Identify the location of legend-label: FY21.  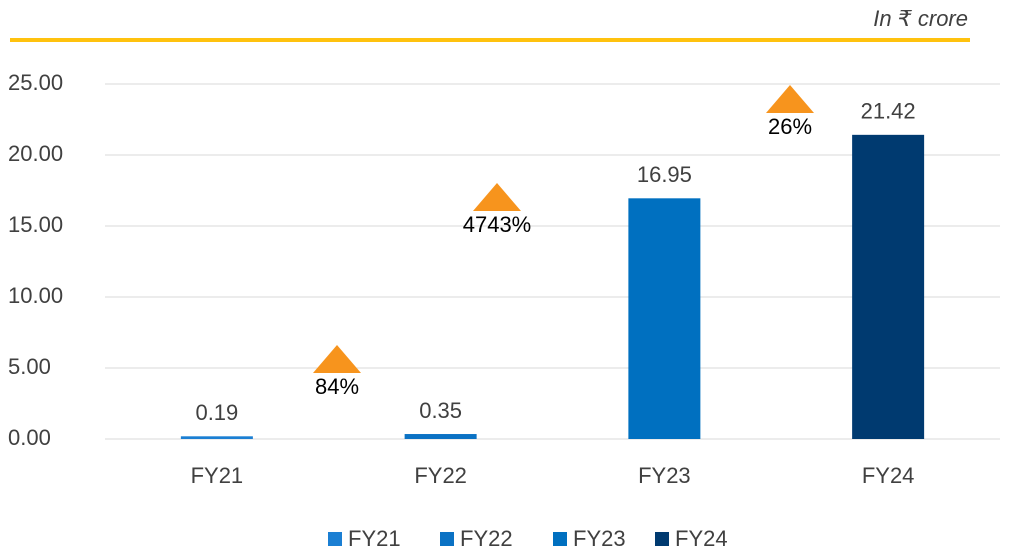
(374, 538).